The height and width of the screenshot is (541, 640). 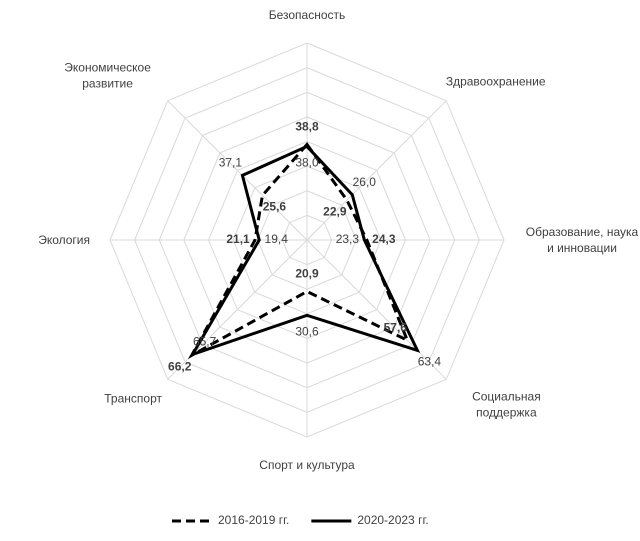 I want to click on value-label: 37,1, so click(x=231, y=163).